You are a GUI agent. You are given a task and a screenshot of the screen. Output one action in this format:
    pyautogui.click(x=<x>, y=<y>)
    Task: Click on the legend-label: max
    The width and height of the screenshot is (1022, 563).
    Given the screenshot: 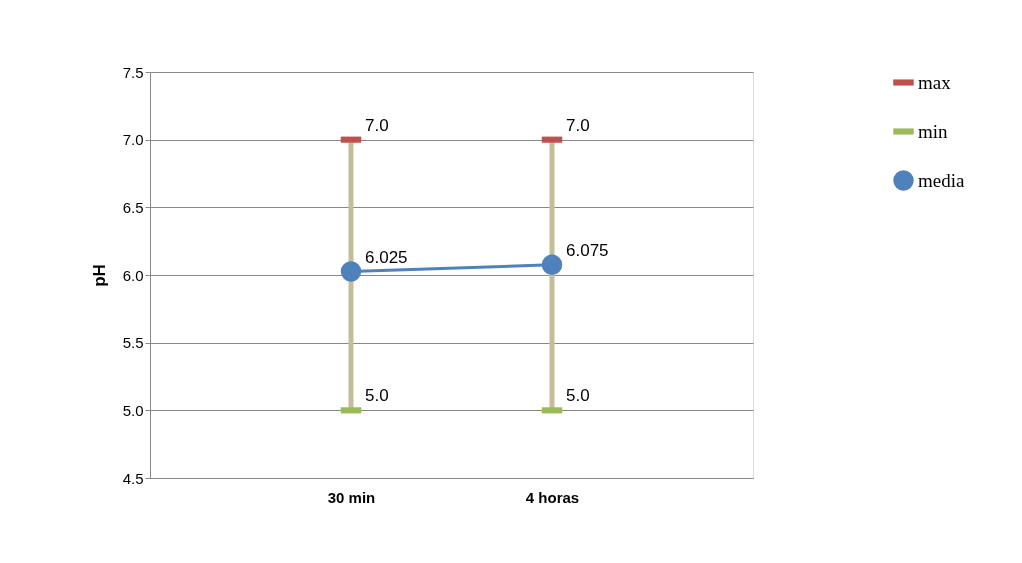 What is the action you would take?
    pyautogui.click(x=935, y=82)
    